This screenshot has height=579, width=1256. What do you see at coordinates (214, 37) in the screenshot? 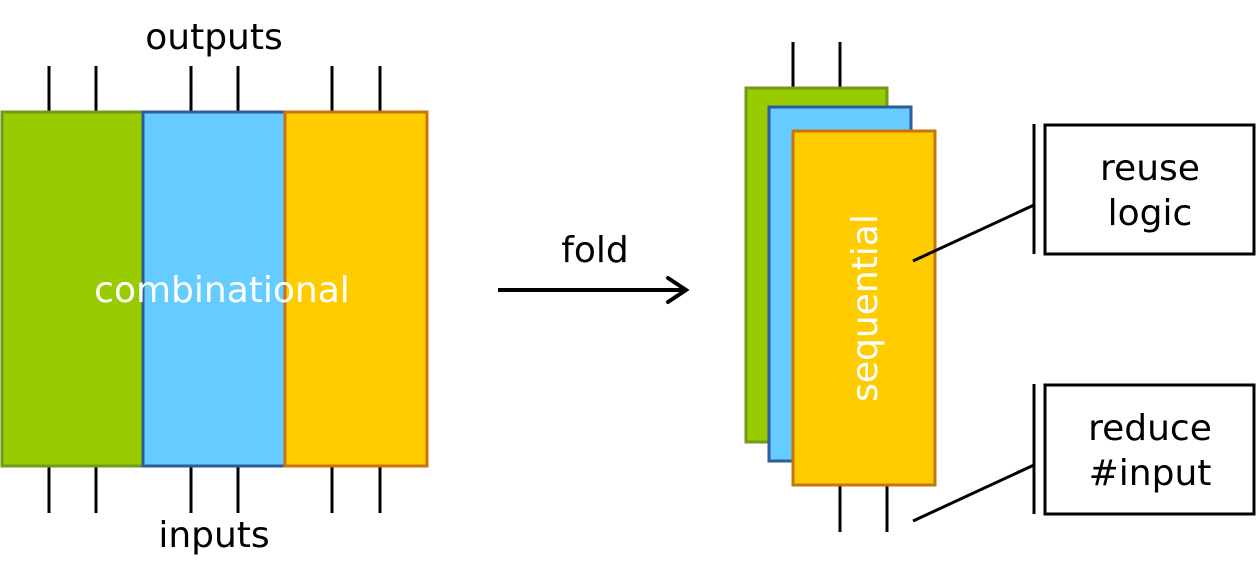
I see `outputs-label: outputs` at bounding box center [214, 37].